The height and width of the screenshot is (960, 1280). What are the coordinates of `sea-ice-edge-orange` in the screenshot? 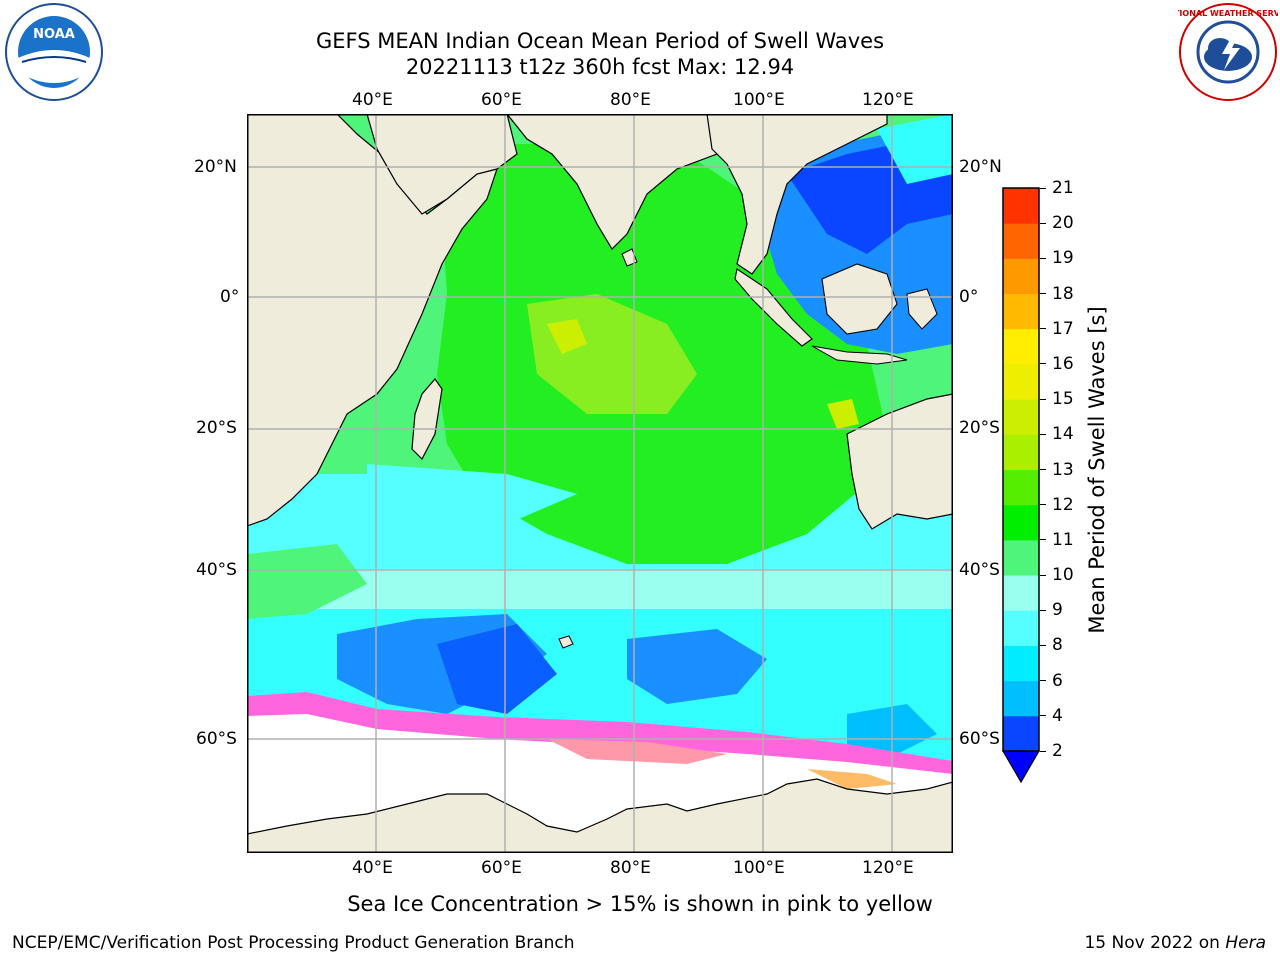 It's located at (852, 779).